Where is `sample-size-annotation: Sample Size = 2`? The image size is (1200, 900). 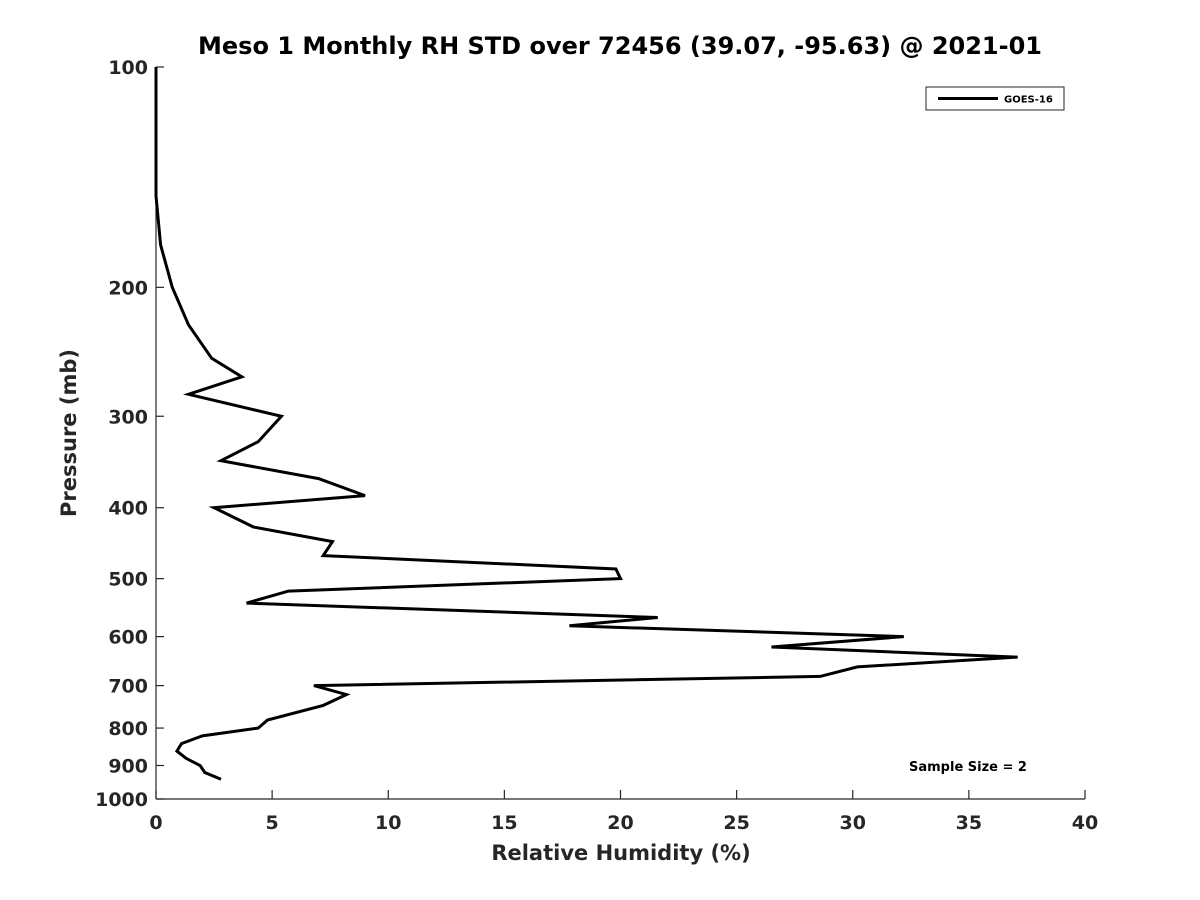 sample-size-annotation: Sample Size = 2 is located at coordinates (968, 767).